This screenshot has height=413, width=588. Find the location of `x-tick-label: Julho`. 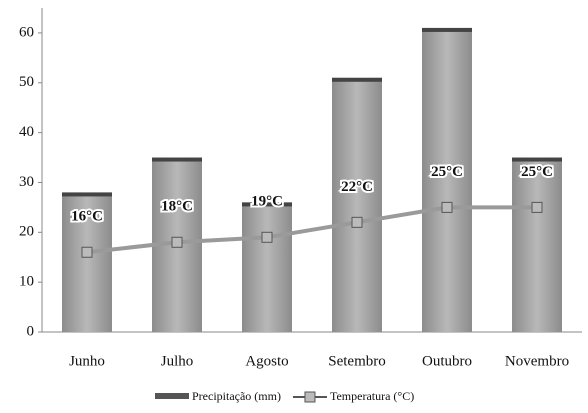

x-tick-label: Julho is located at coordinates (177, 361).